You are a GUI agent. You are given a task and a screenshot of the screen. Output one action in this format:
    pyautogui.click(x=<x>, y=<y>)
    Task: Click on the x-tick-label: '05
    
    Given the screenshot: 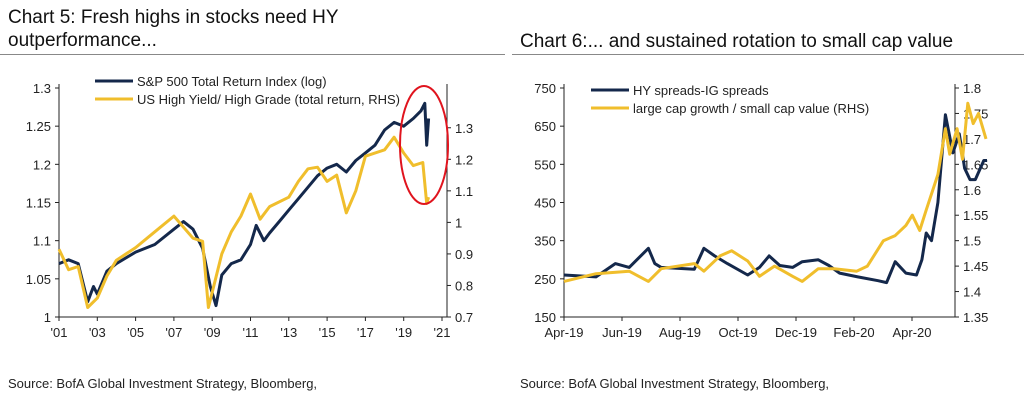 What is the action you would take?
    pyautogui.click(x=135, y=332)
    